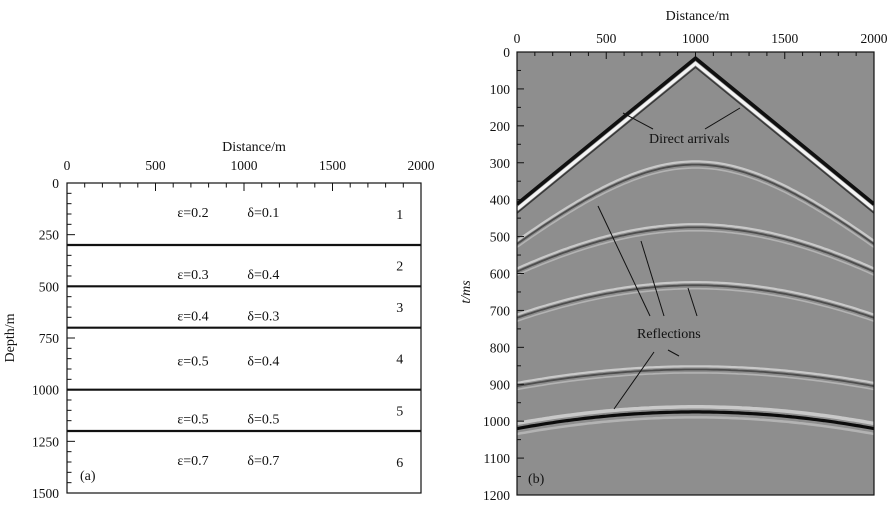 The image size is (887, 506). What do you see at coordinates (722, 118) in the screenshot?
I see `direct-arrivals-pointer-right` at bounding box center [722, 118].